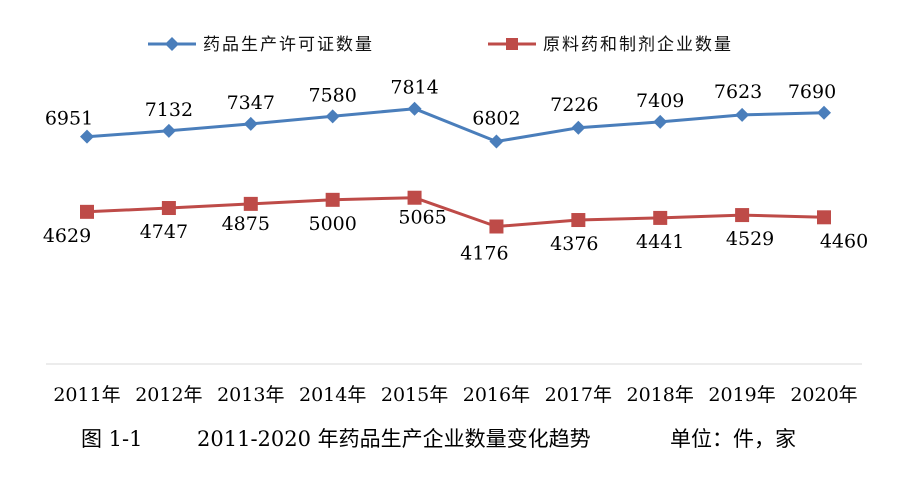 This screenshot has width=907, height=488. I want to click on data-label: 4529, so click(750, 239).